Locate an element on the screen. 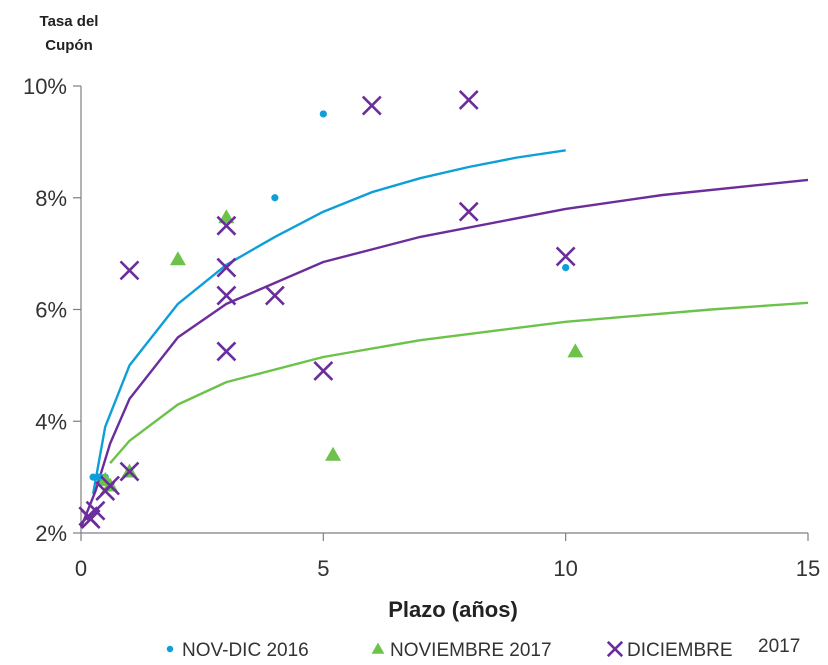 This screenshot has width=828, height=665. x-tick-label: 5 is located at coordinates (323, 568).